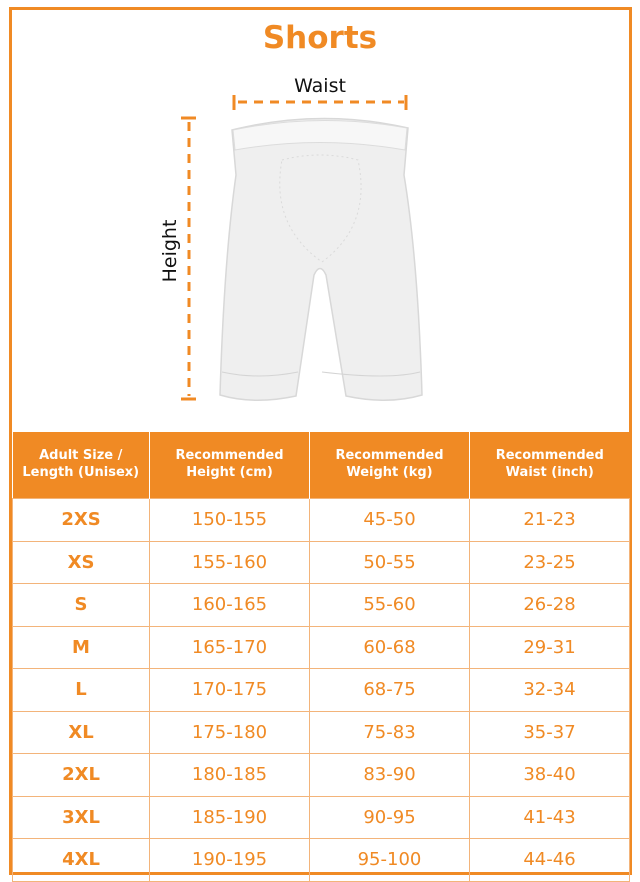 The width and height of the screenshot is (640, 882). Describe the element at coordinates (549, 465) in the screenshot. I see `header-waist: Recommended Waist (inch)` at that location.